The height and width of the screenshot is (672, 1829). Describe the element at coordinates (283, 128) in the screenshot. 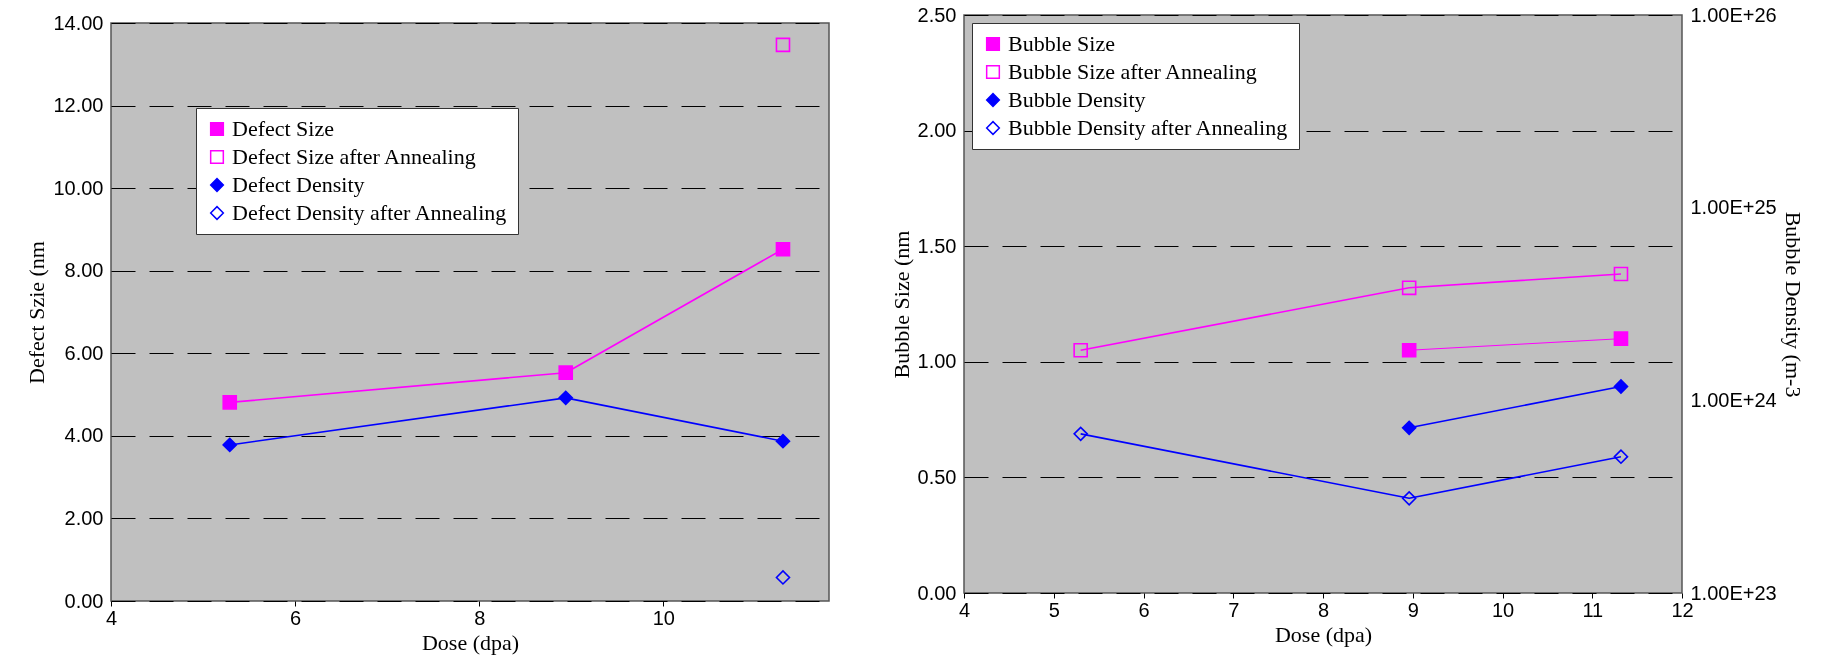

I see `legend-label: Defect Size` at that location.